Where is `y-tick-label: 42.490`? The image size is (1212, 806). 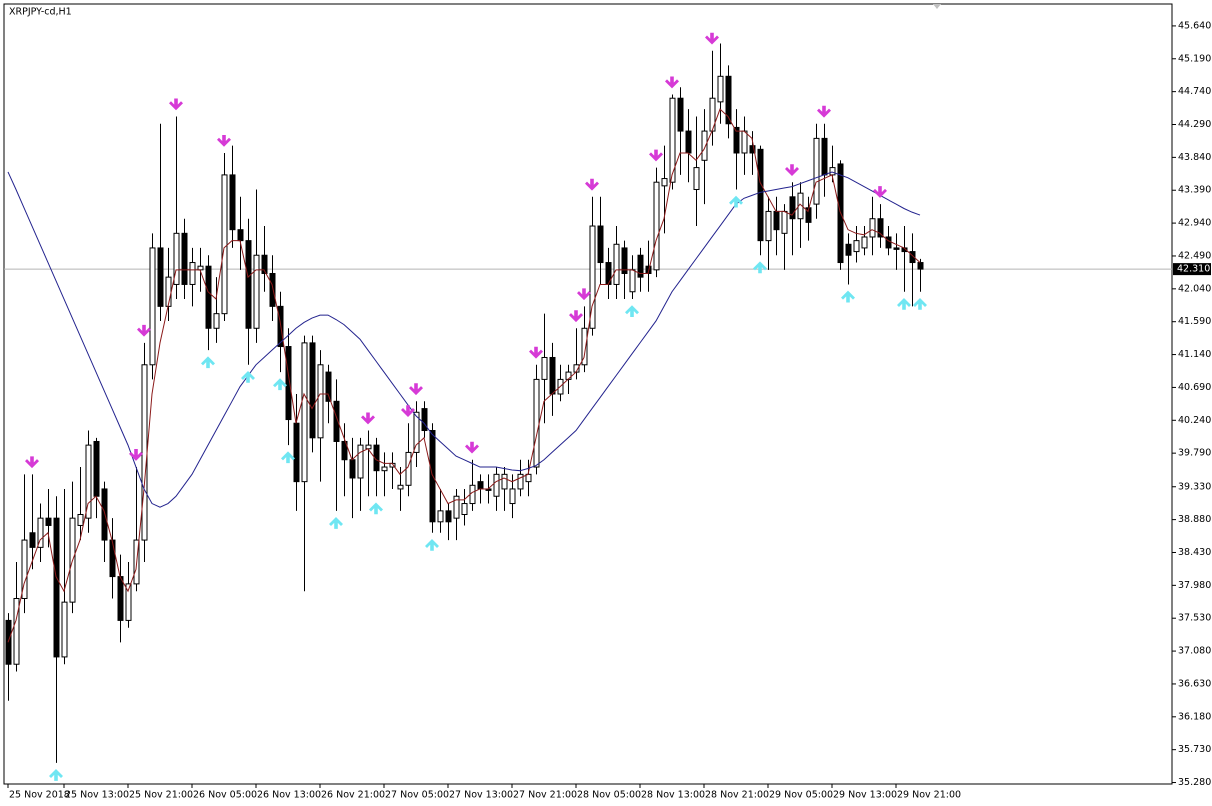
y-tick-label: 42.490 is located at coordinates (1194, 255).